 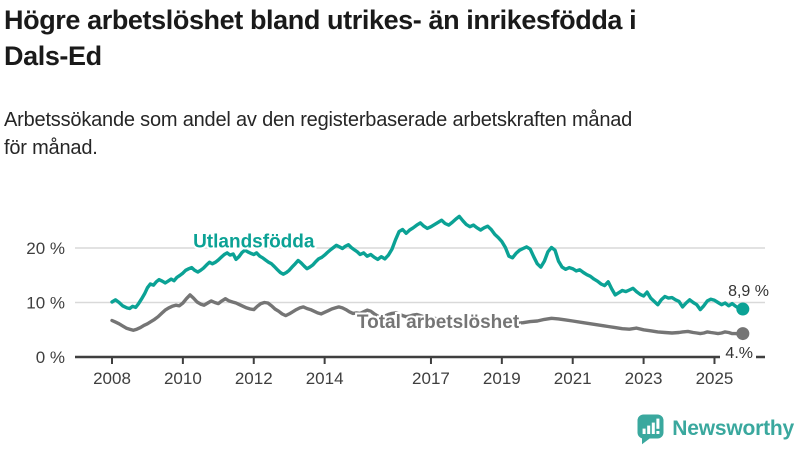 I want to click on x-tick-label-2019: 2019, so click(x=502, y=378).